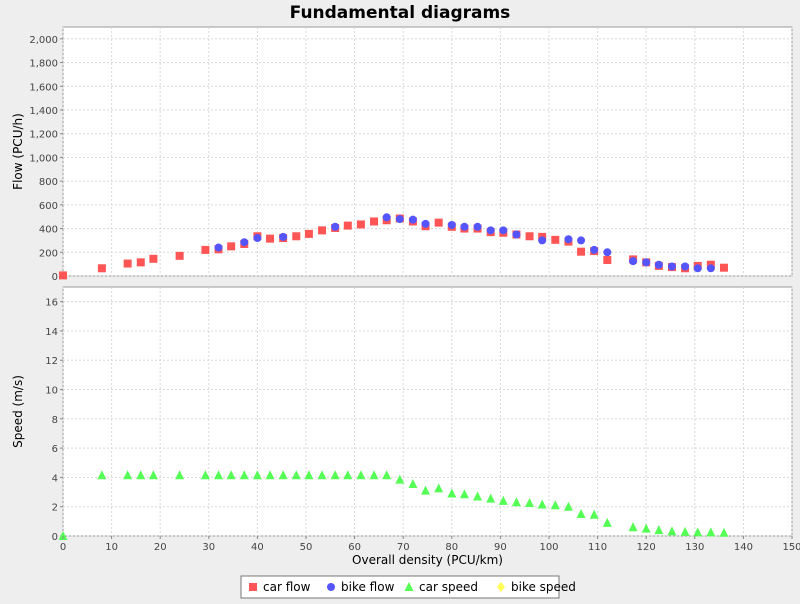  Describe the element at coordinates (257, 547) in the screenshot. I see `x-tick-label: 40` at that location.